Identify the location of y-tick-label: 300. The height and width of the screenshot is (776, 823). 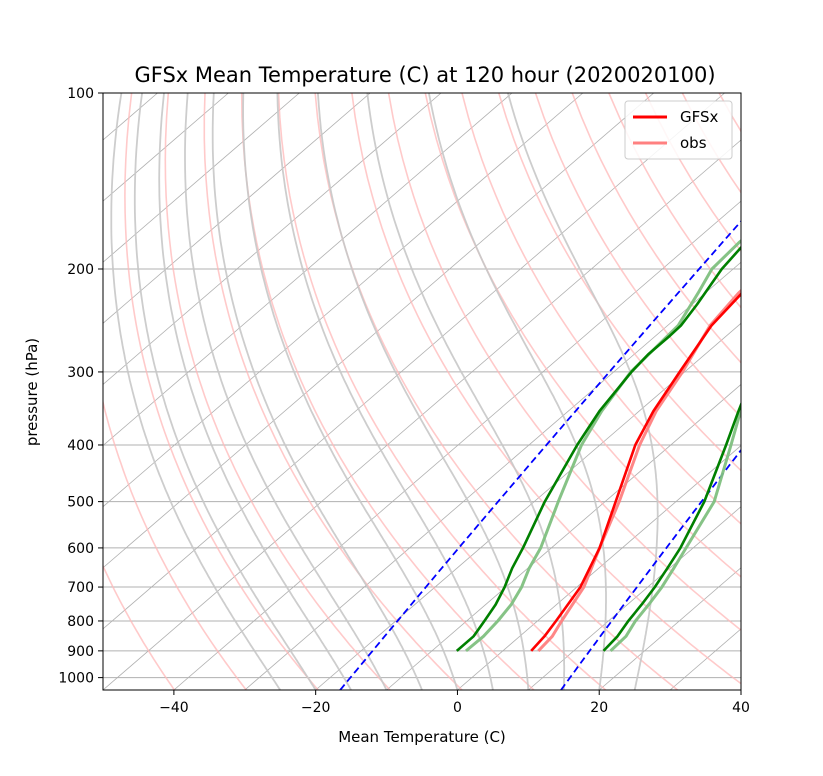
(80, 373).